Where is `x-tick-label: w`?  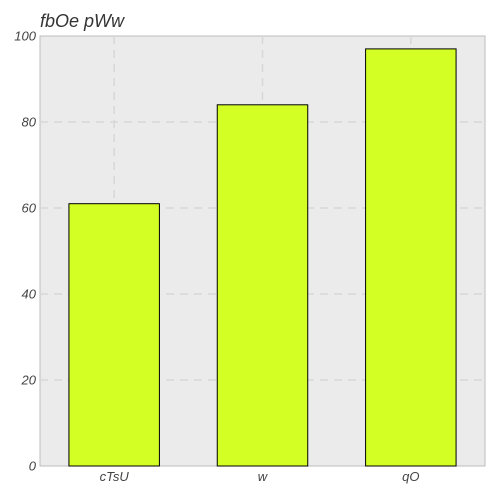
x-tick-label: w is located at coordinates (263, 476).